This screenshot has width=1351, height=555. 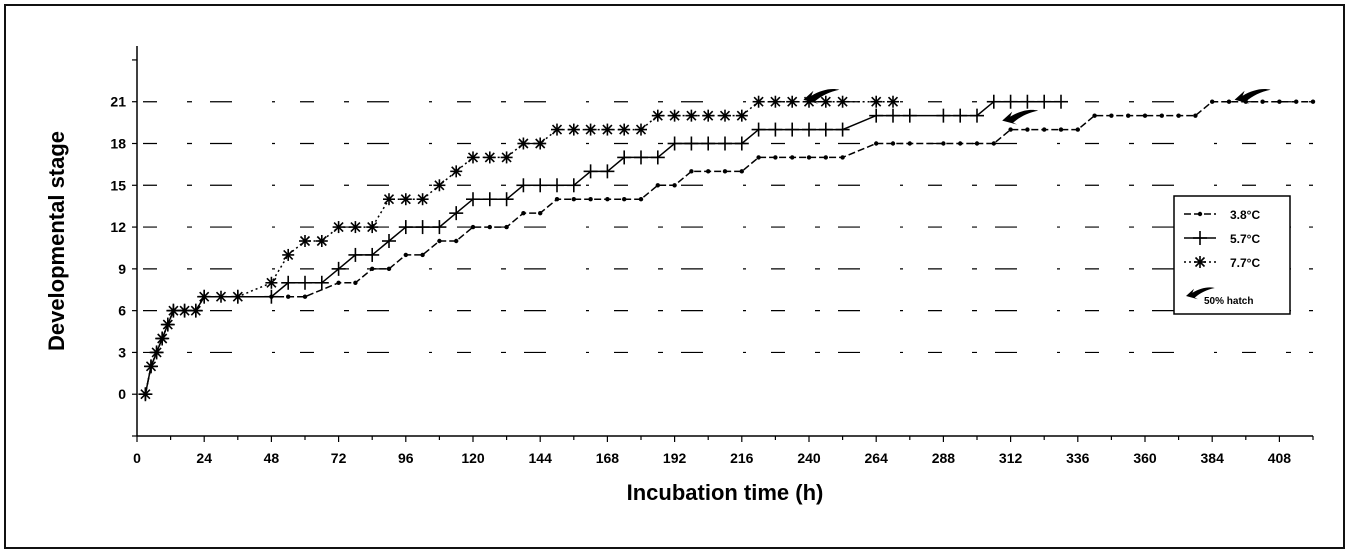 I want to click on x-tick-label: 264, so click(x=877, y=458).